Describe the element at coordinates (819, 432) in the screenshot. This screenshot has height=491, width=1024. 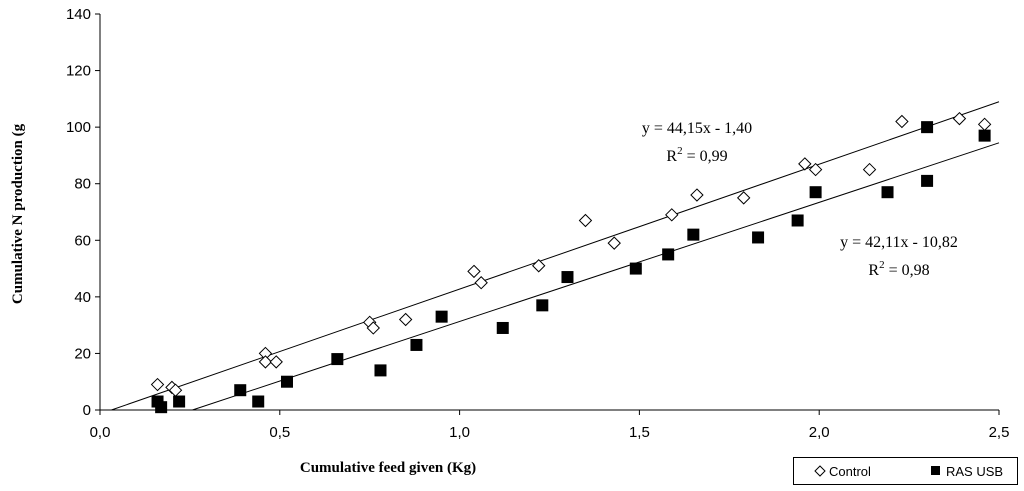
I see `x-tick-label: 2,0` at that location.